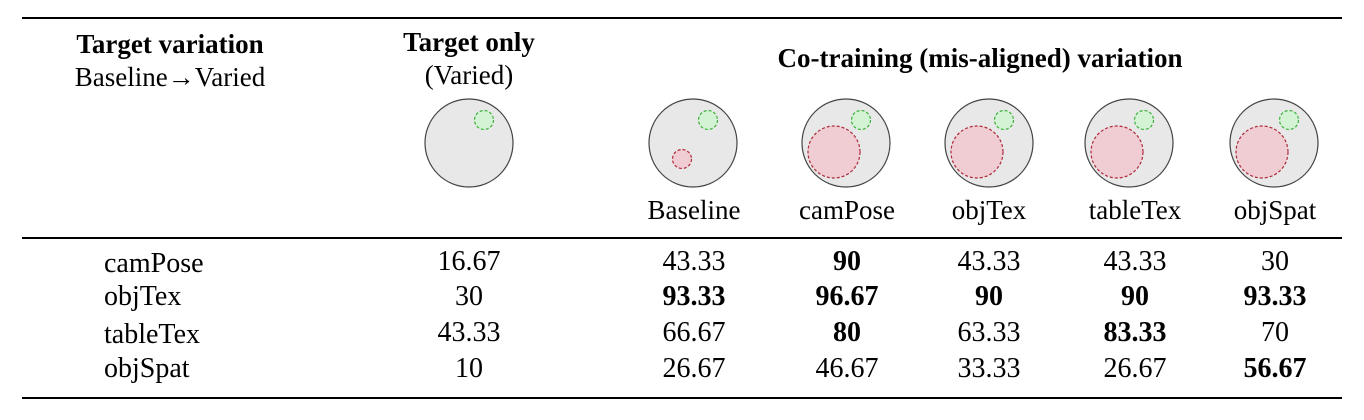 This screenshot has height=420, width=1364. What do you see at coordinates (682, 238) in the screenshot?
I see `header-rule` at bounding box center [682, 238].